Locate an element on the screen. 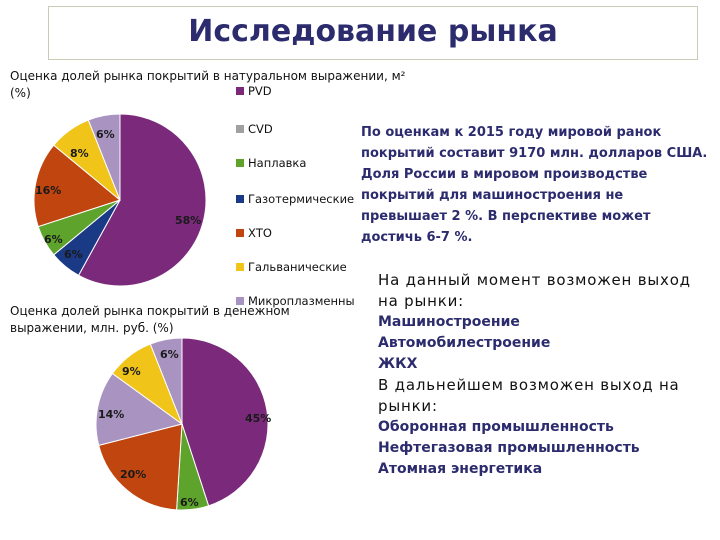 The image size is (720, 540). legend-item-6: Микроплазменны is located at coordinates (295, 301).